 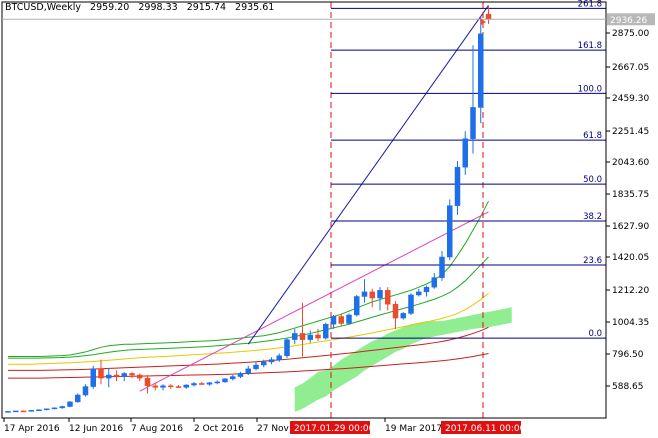 I want to click on fib-level-label: 261.8, so click(x=590, y=4).